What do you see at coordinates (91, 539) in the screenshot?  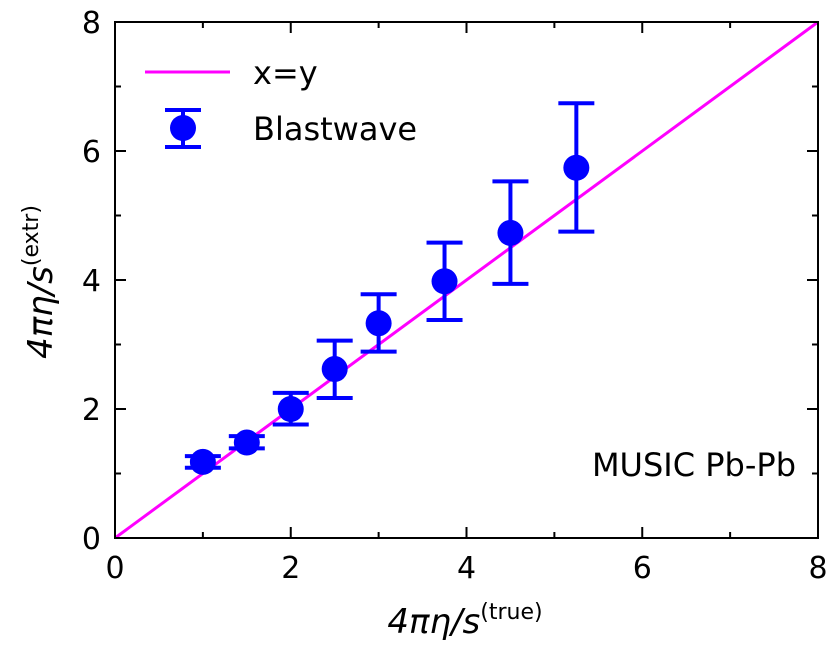 I see `y-tick-label: 0` at bounding box center [91, 539].